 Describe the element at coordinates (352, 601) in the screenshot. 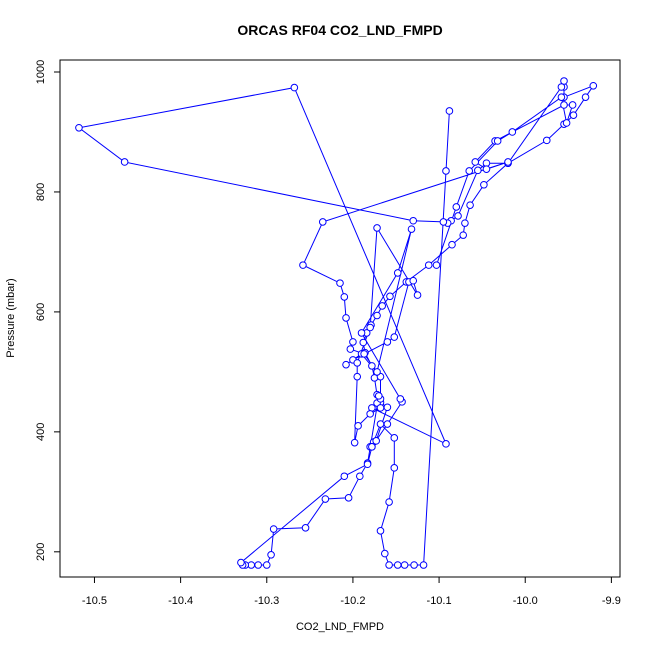

I see `x-tick-label: -10.2` at that location.